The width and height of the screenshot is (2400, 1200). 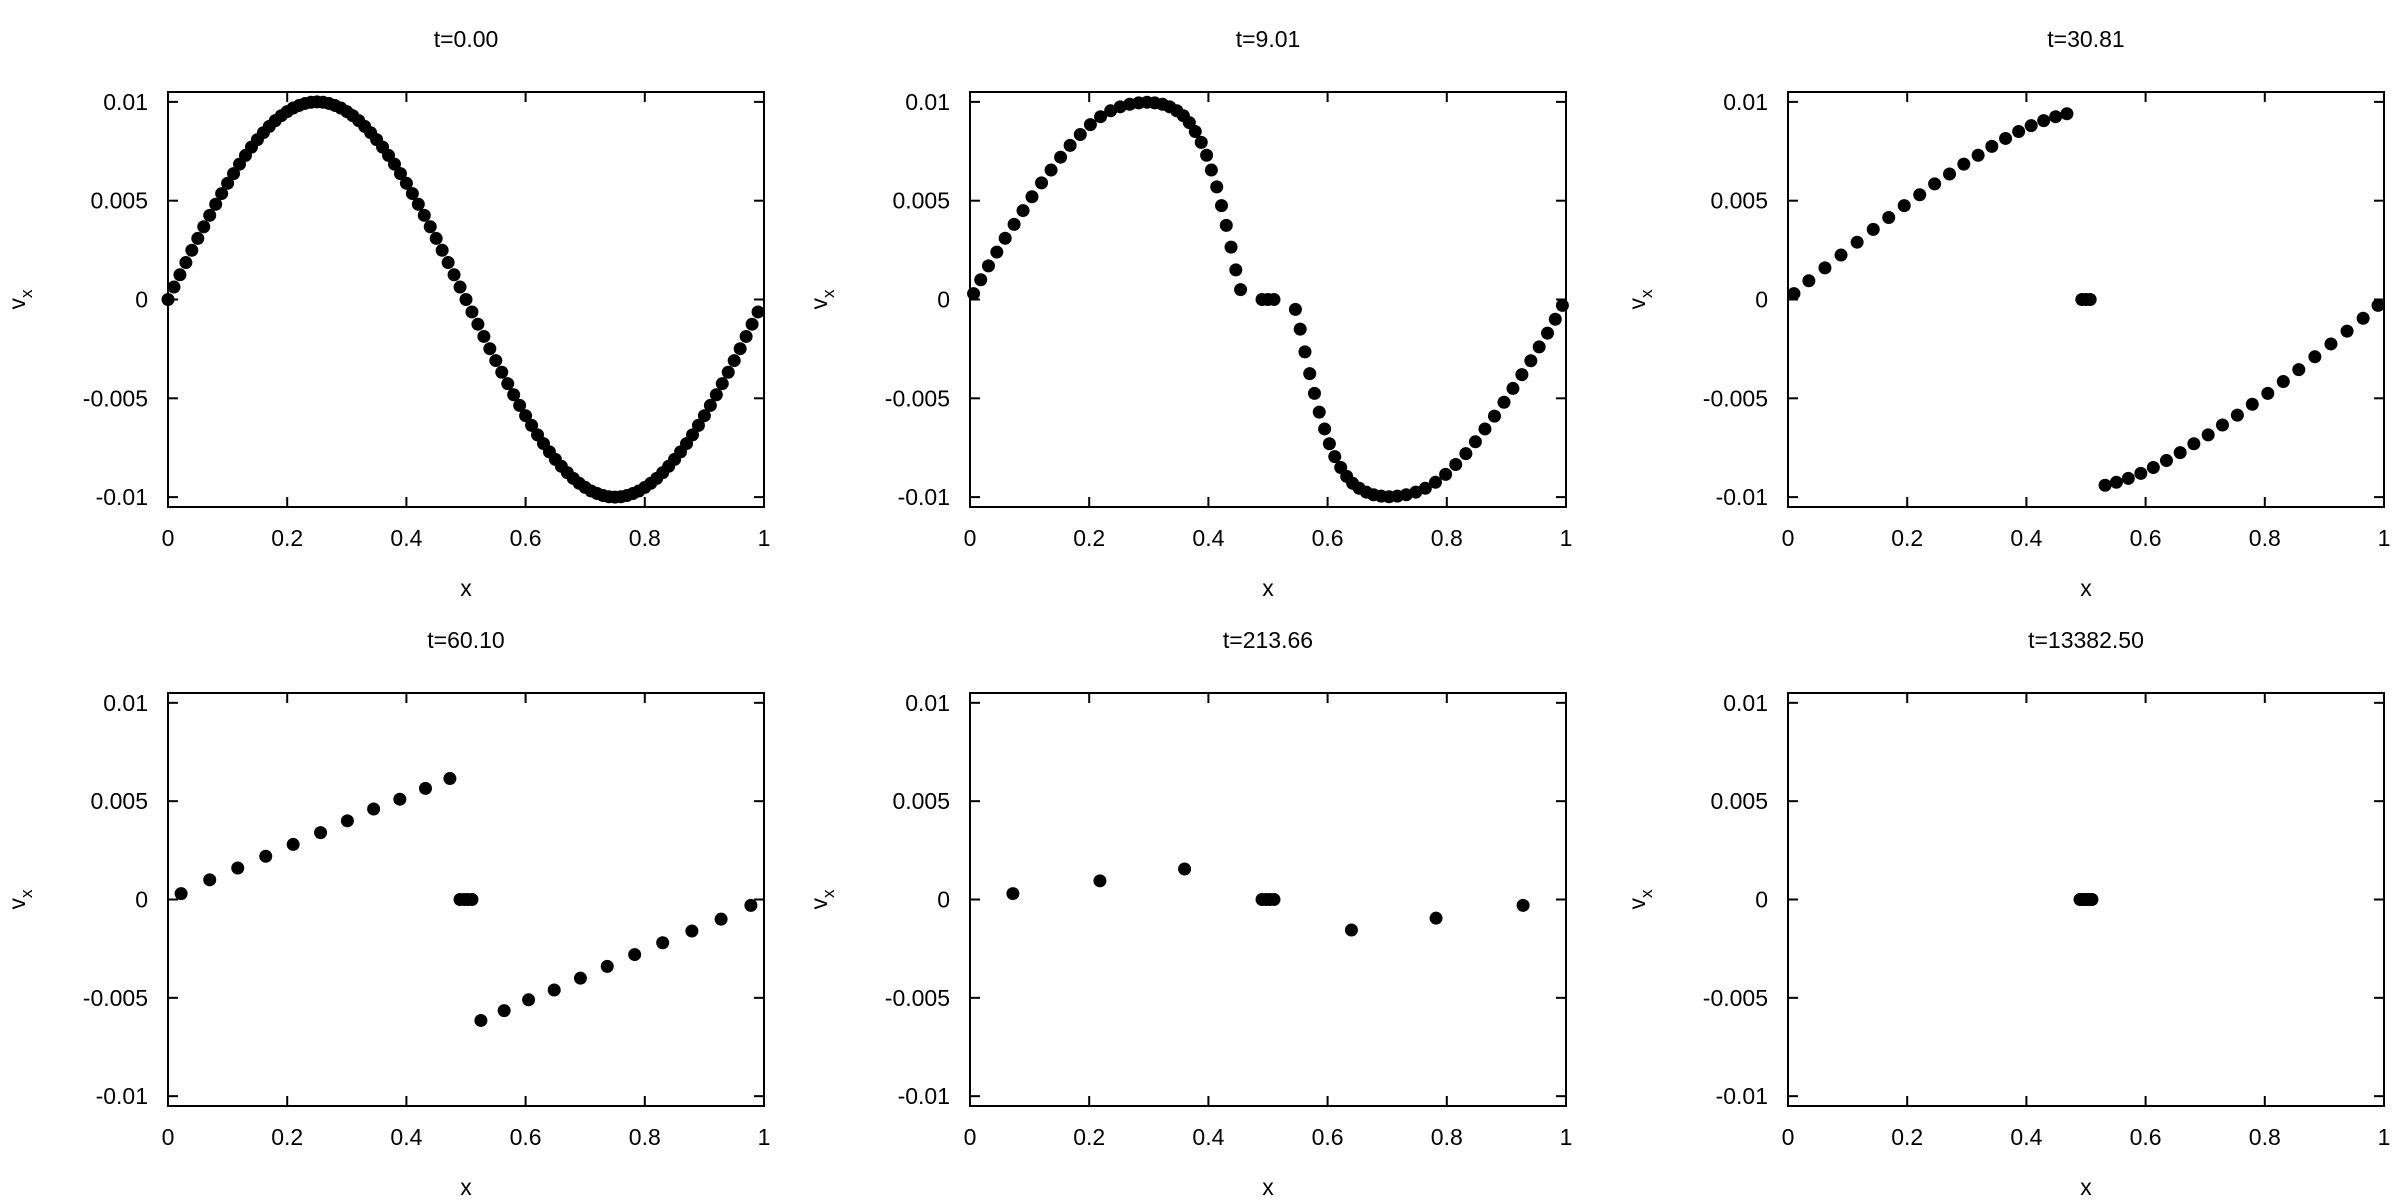 I want to click on x-tick-label: 0, so click(x=168, y=1137).